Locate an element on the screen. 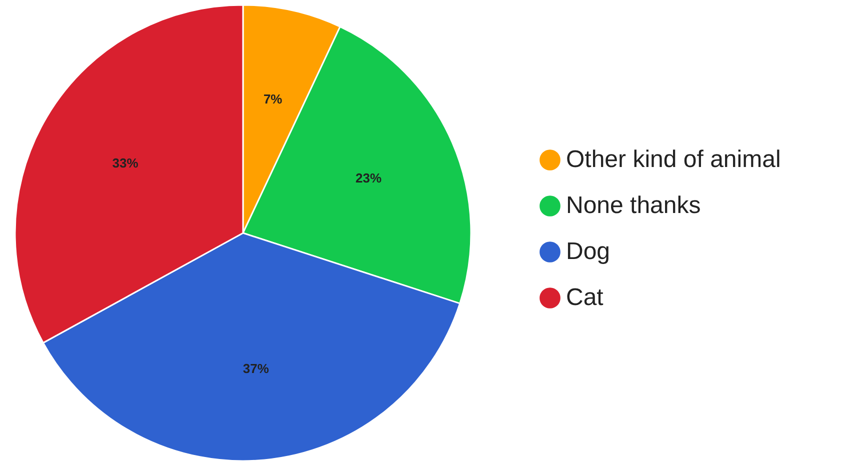 Image resolution: width=857 pixels, height=463 pixels. data-label: 7% is located at coordinates (273, 98).